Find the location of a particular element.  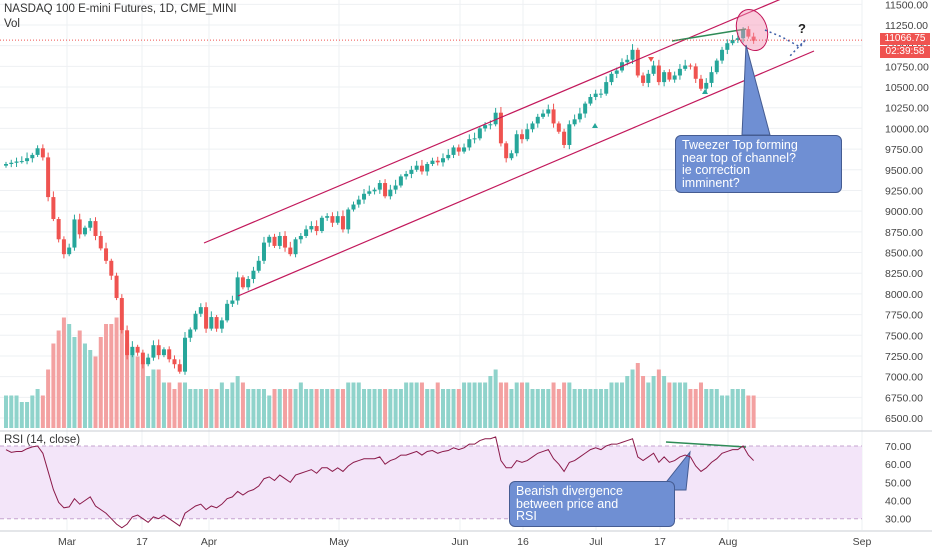

price-tick-label: 8750.00 is located at coordinates (904, 233).